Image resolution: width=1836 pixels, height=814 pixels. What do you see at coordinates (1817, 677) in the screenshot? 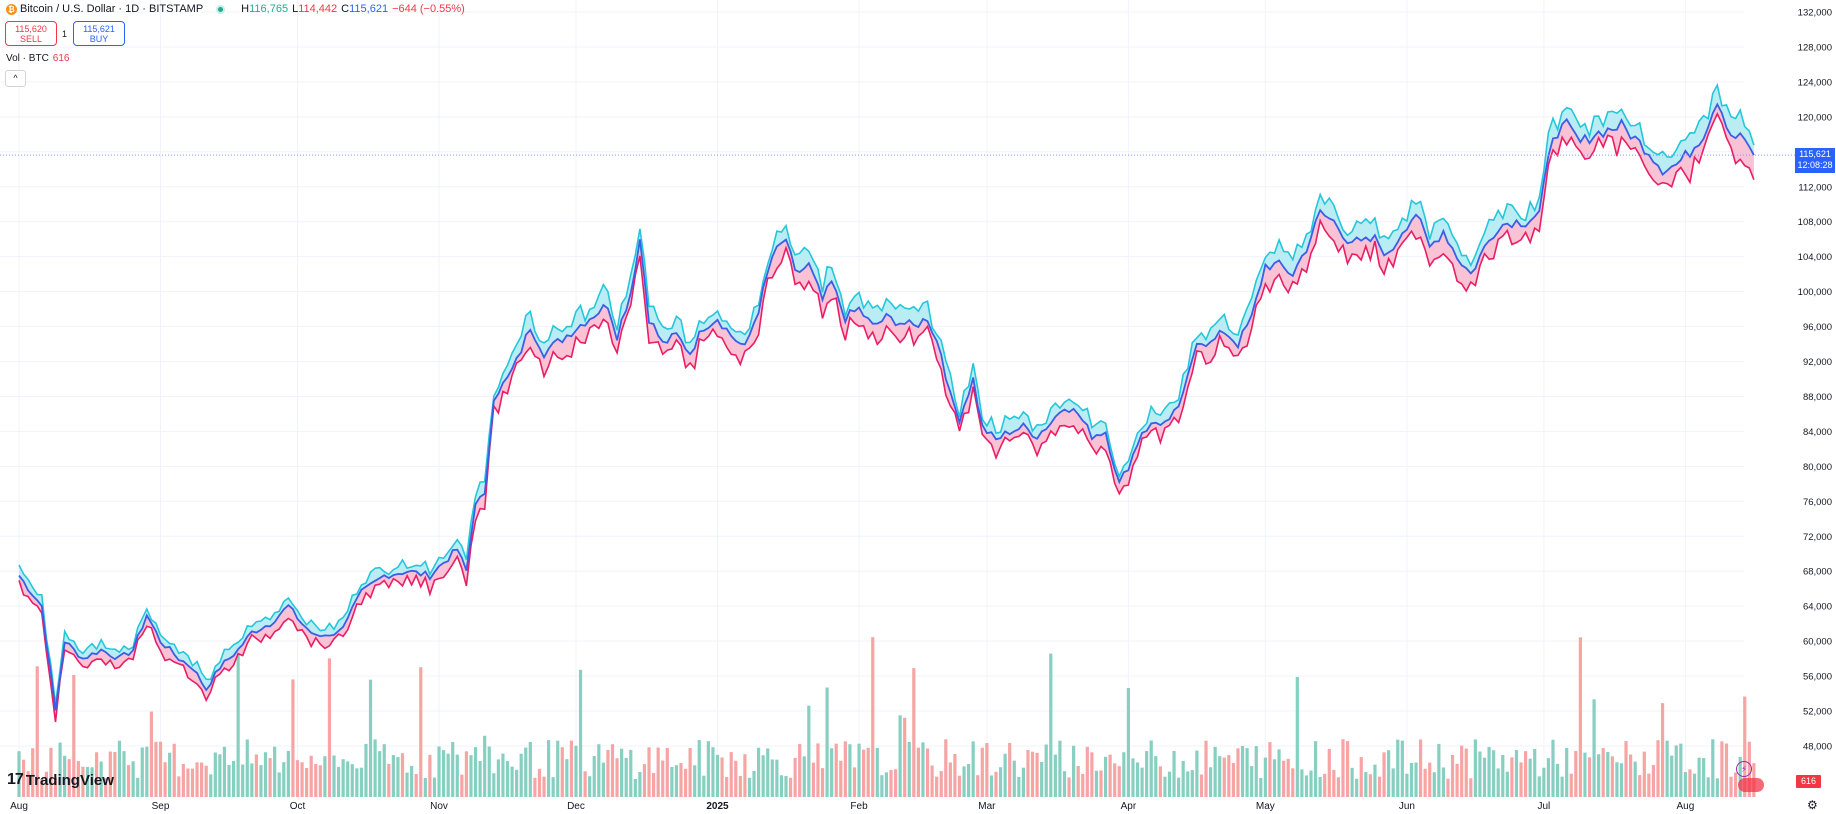
I see `y-tick-label: 56,000` at bounding box center [1817, 677].